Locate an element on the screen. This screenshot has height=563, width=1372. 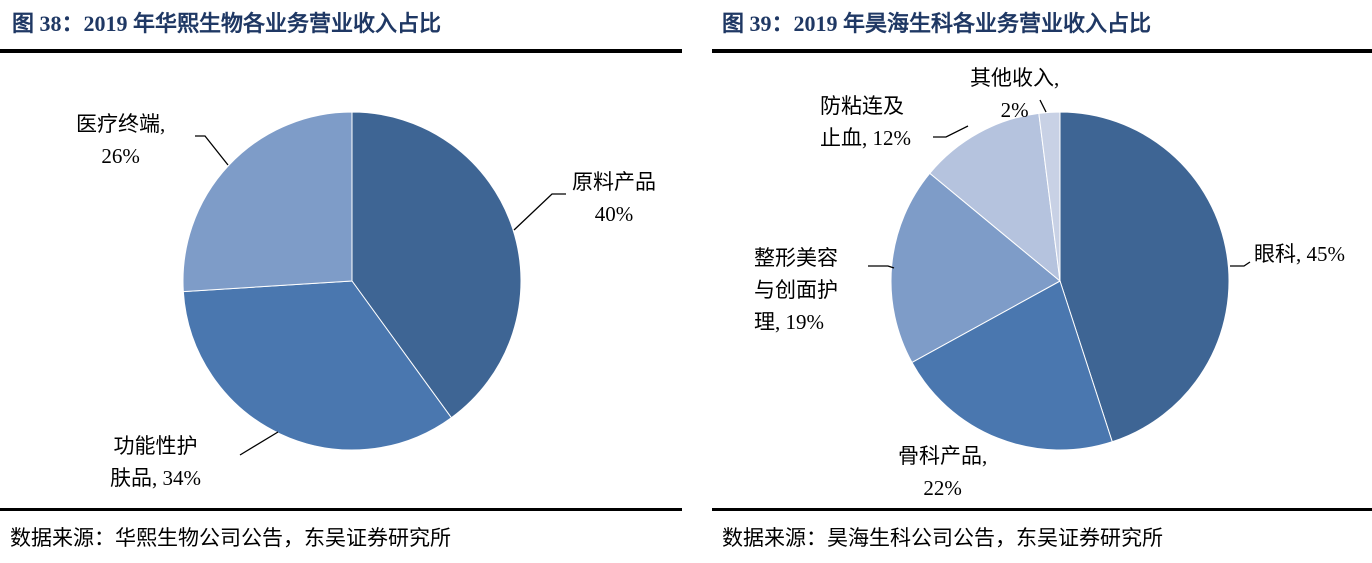
slice-label: 眼科, 45% is located at coordinates (1299, 254).